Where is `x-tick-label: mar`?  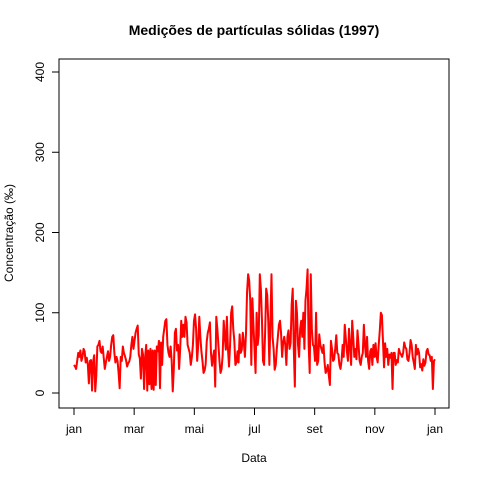 x-tick-label: mar is located at coordinates (134, 429).